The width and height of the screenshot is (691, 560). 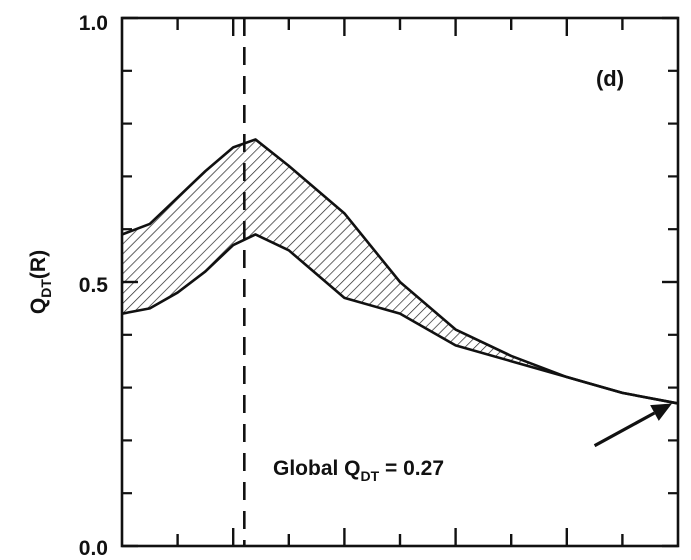 I want to click on y-tick-label-1: 1.0, so click(x=93, y=23).